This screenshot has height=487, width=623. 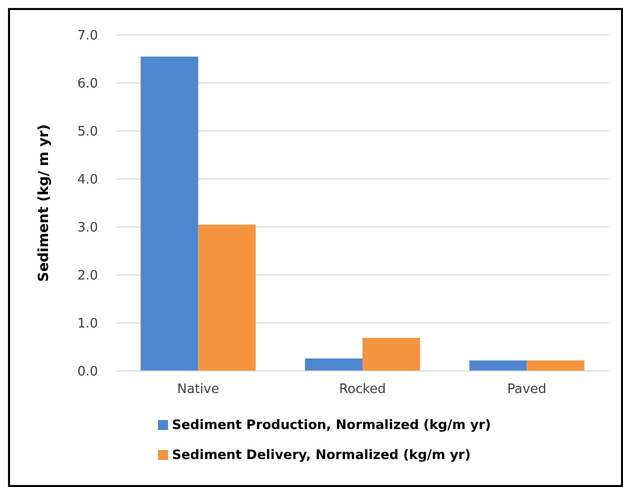 What do you see at coordinates (44, 203) in the screenshot?
I see `y-axis-title: Sediment (kg/ m yr)` at bounding box center [44, 203].